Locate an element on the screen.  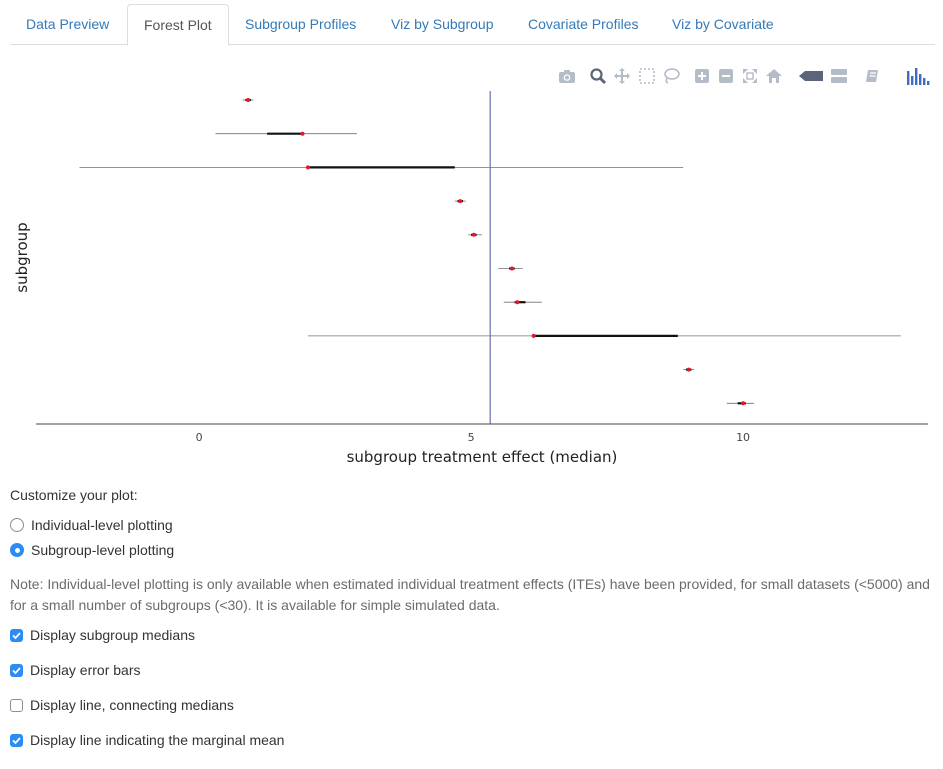
tab-subgroup-profiles: Subgroup Profiles is located at coordinates (301, 24).